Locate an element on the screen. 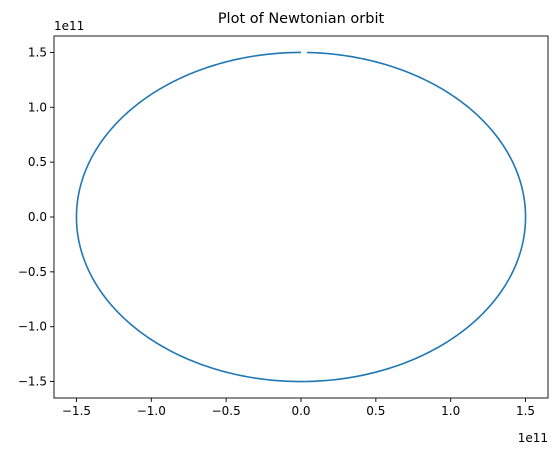  y-tick-label: −1.0 is located at coordinates (32, 327).